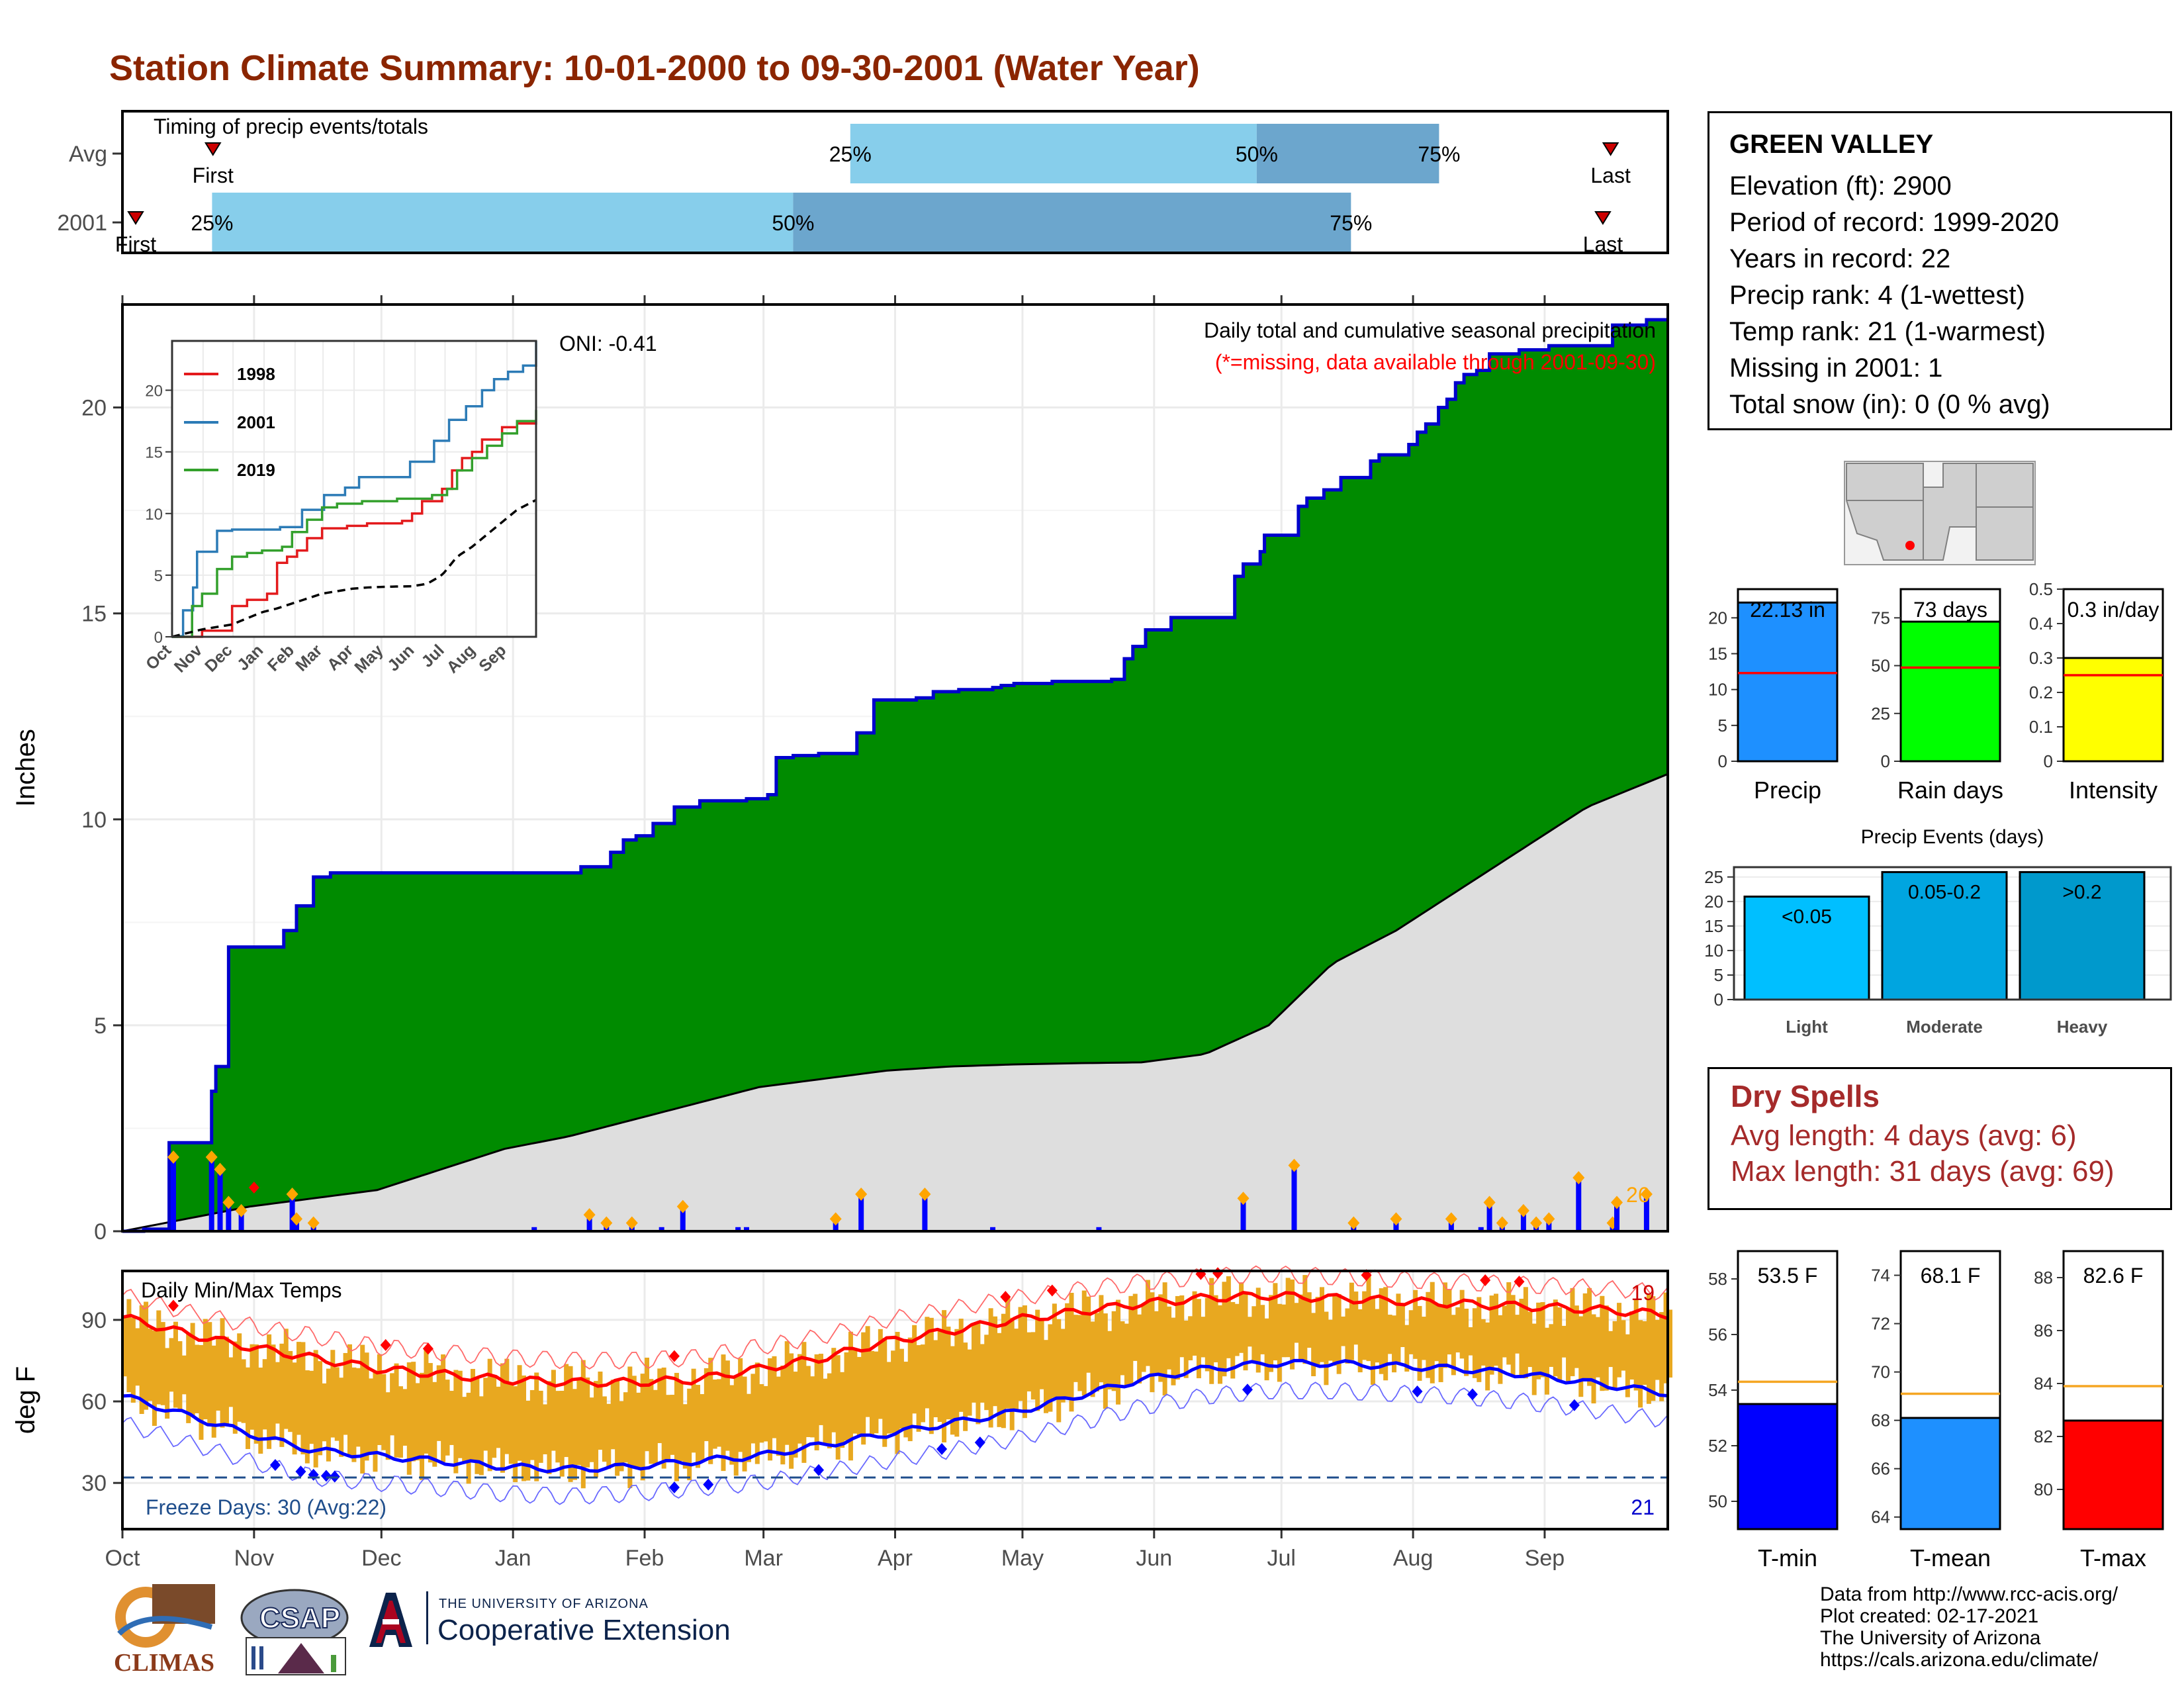 The image size is (2184, 1688). Describe the element at coordinates (2043, 1489) in the screenshot. I see `summary-tick-label: 80` at that location.